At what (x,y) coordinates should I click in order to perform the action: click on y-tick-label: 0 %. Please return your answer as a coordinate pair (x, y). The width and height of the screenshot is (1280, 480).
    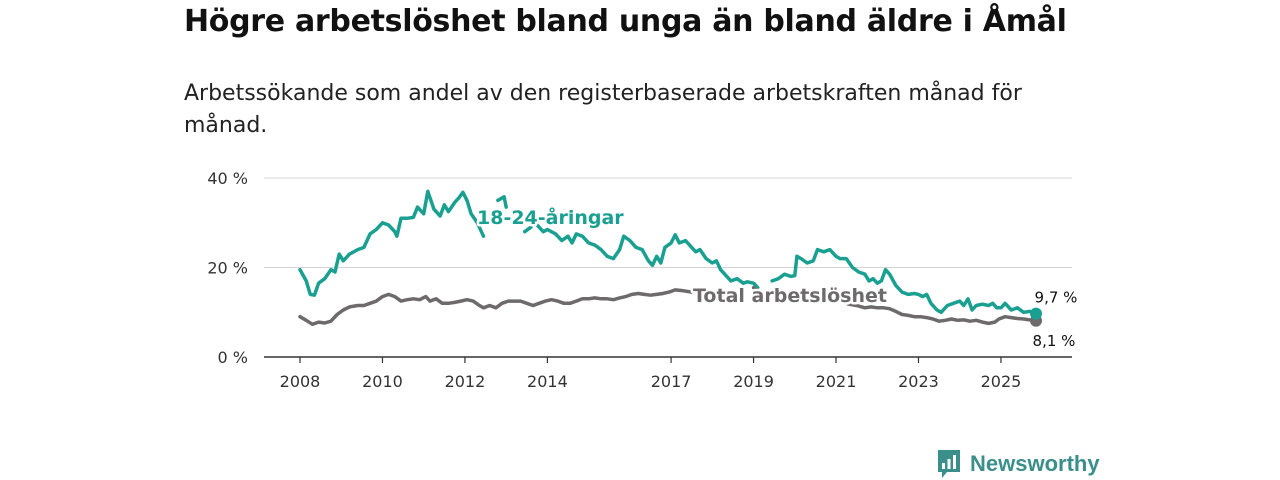
    Looking at the image, I should click on (233, 357).